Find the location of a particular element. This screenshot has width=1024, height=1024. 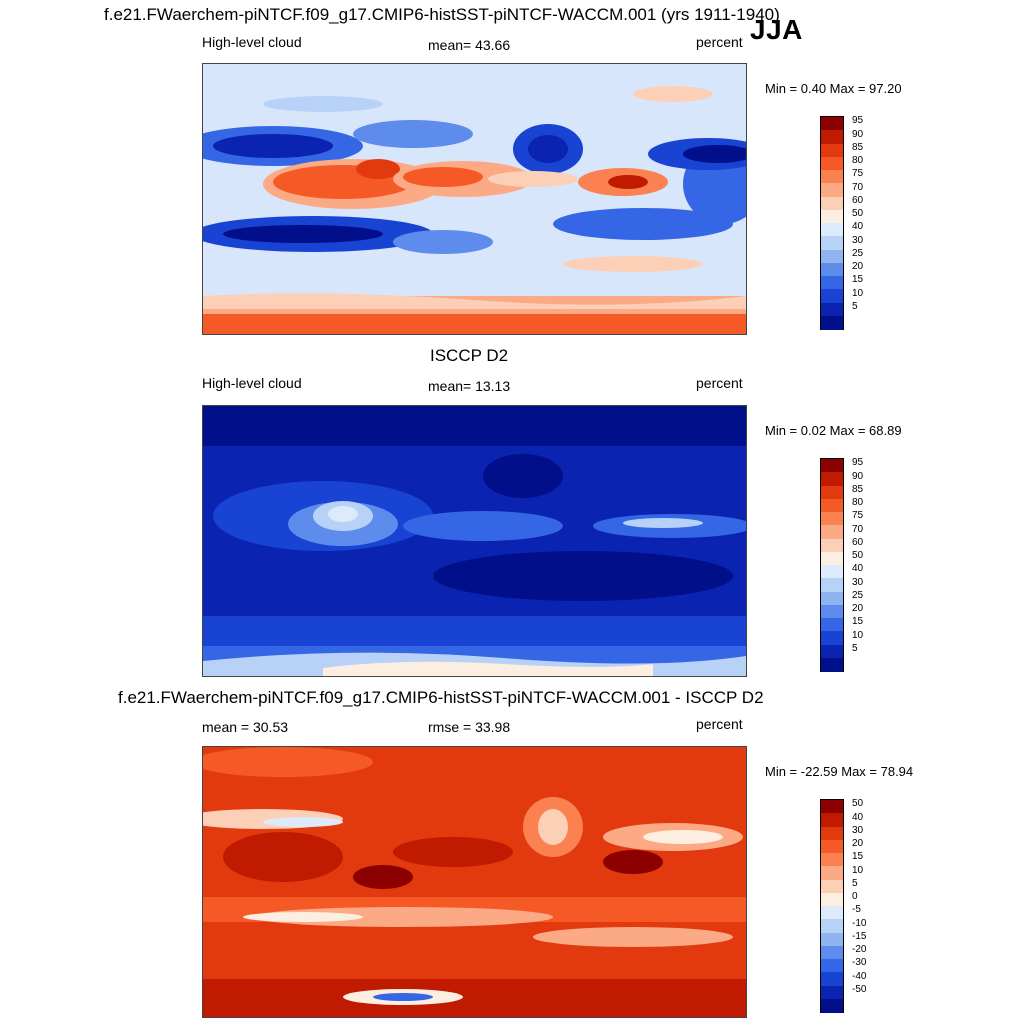

panel-diff-rmse-label: rmse = 33.98 is located at coordinates (469, 727).